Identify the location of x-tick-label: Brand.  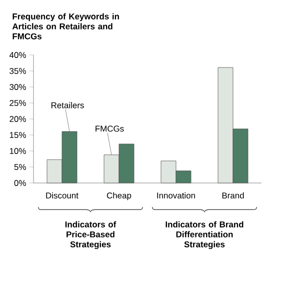
(233, 195).